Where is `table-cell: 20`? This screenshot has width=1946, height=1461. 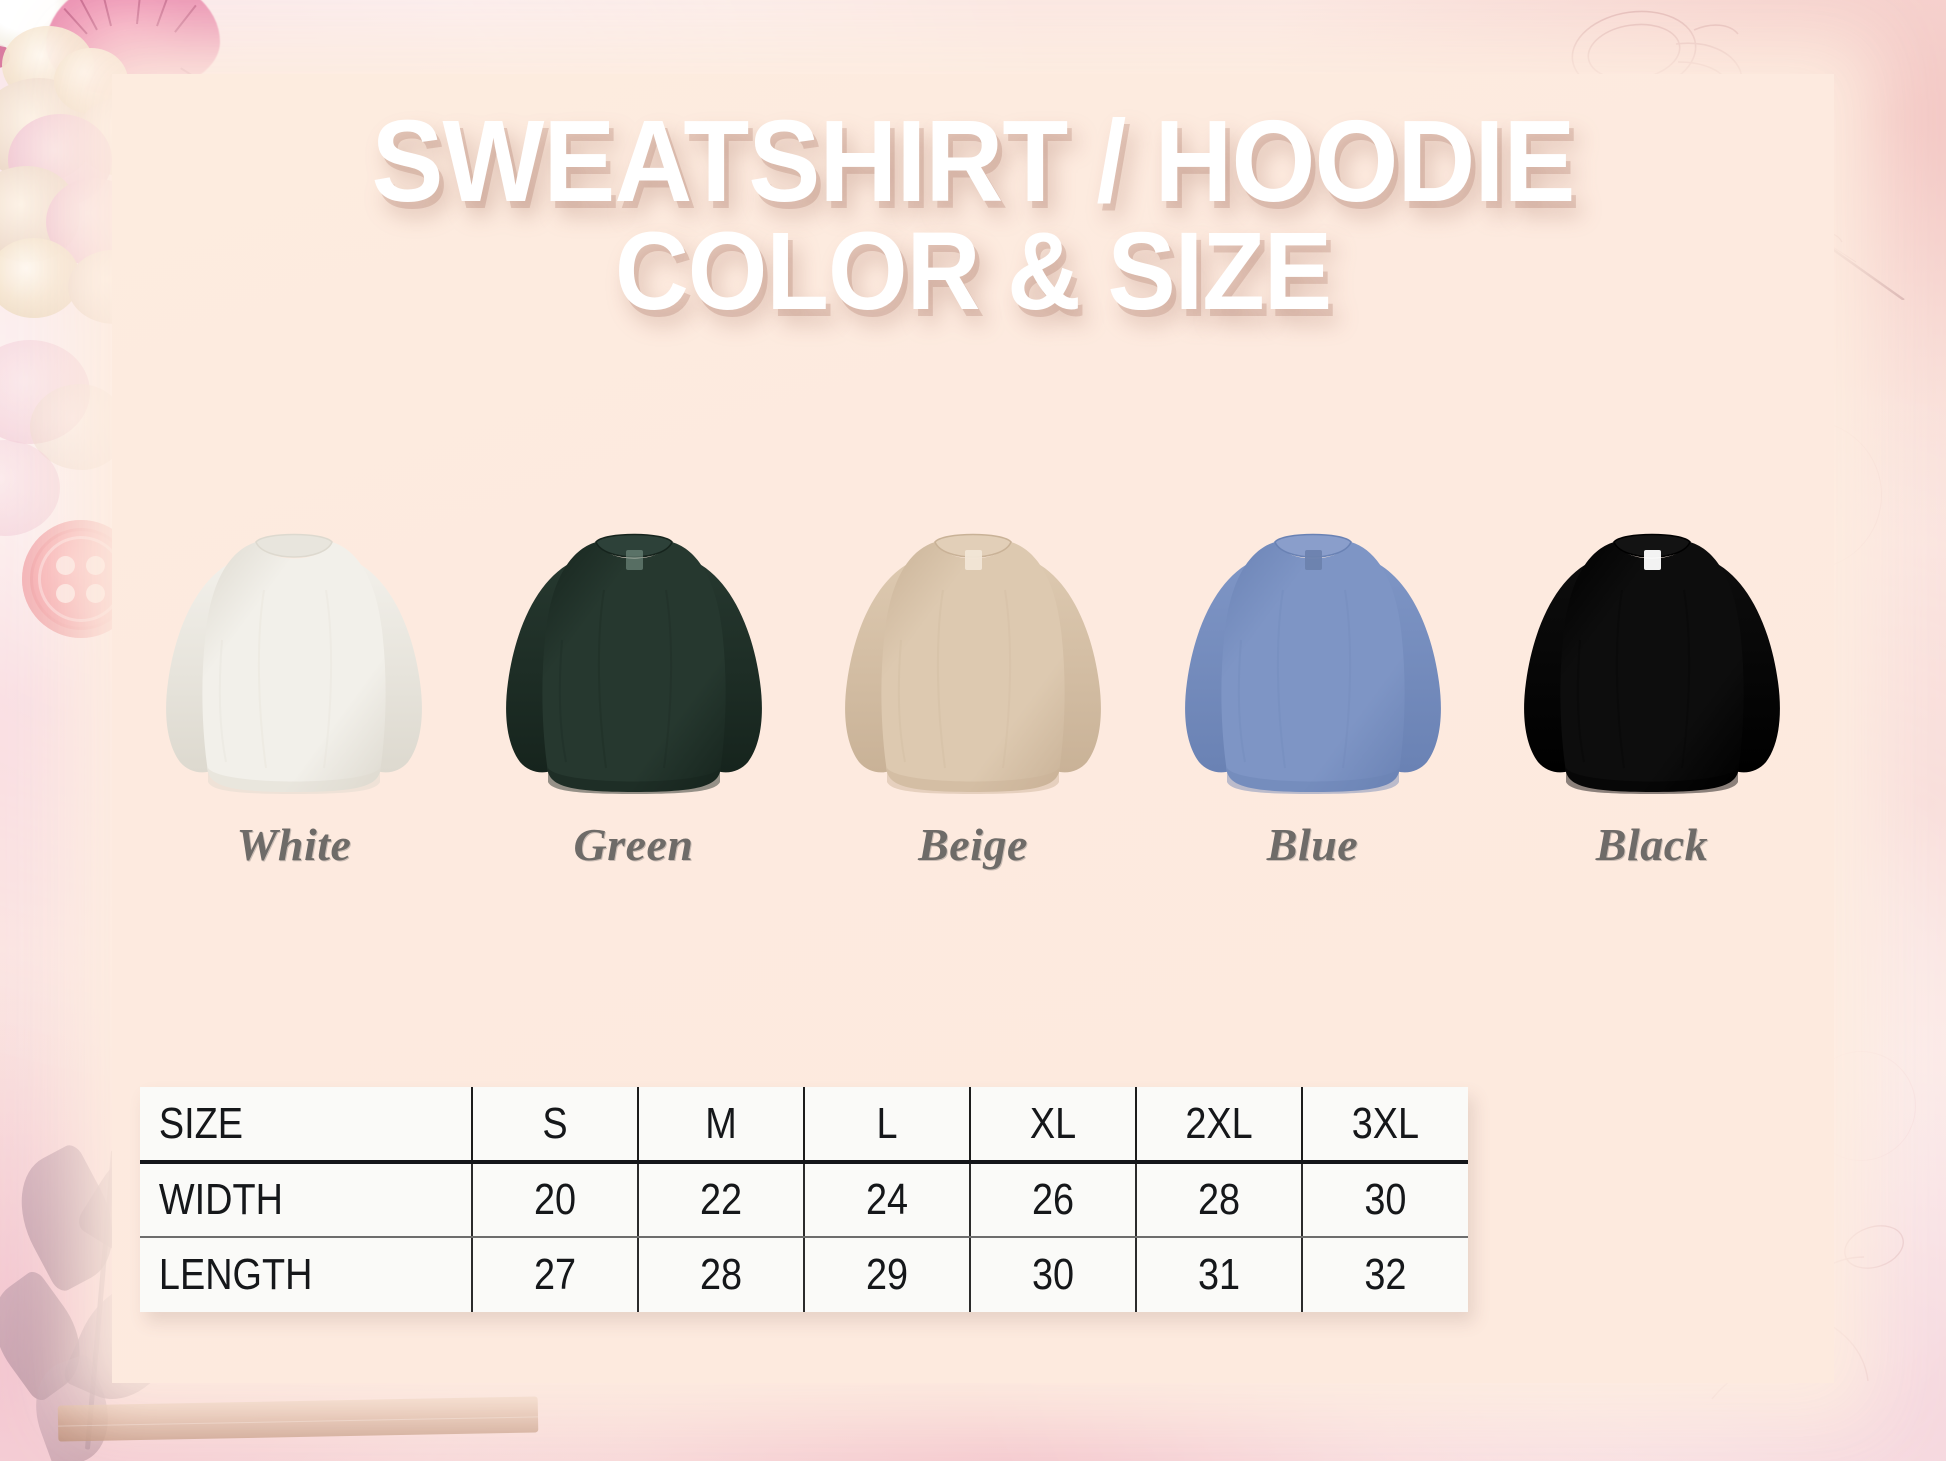
table-cell: 20 is located at coordinates (555, 1200).